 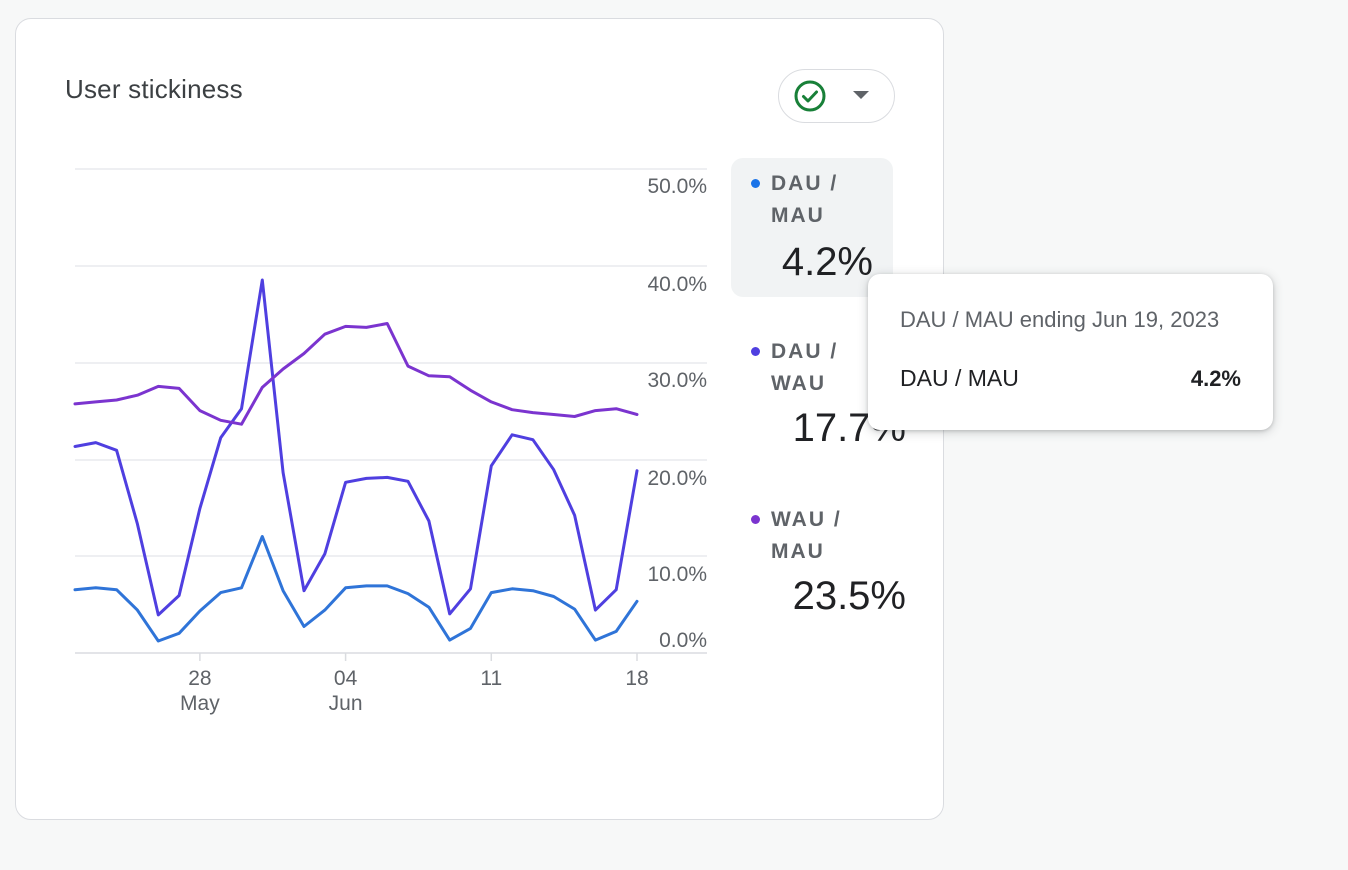 What do you see at coordinates (356, 589) in the screenshot?
I see `series-line-dau-mau` at bounding box center [356, 589].